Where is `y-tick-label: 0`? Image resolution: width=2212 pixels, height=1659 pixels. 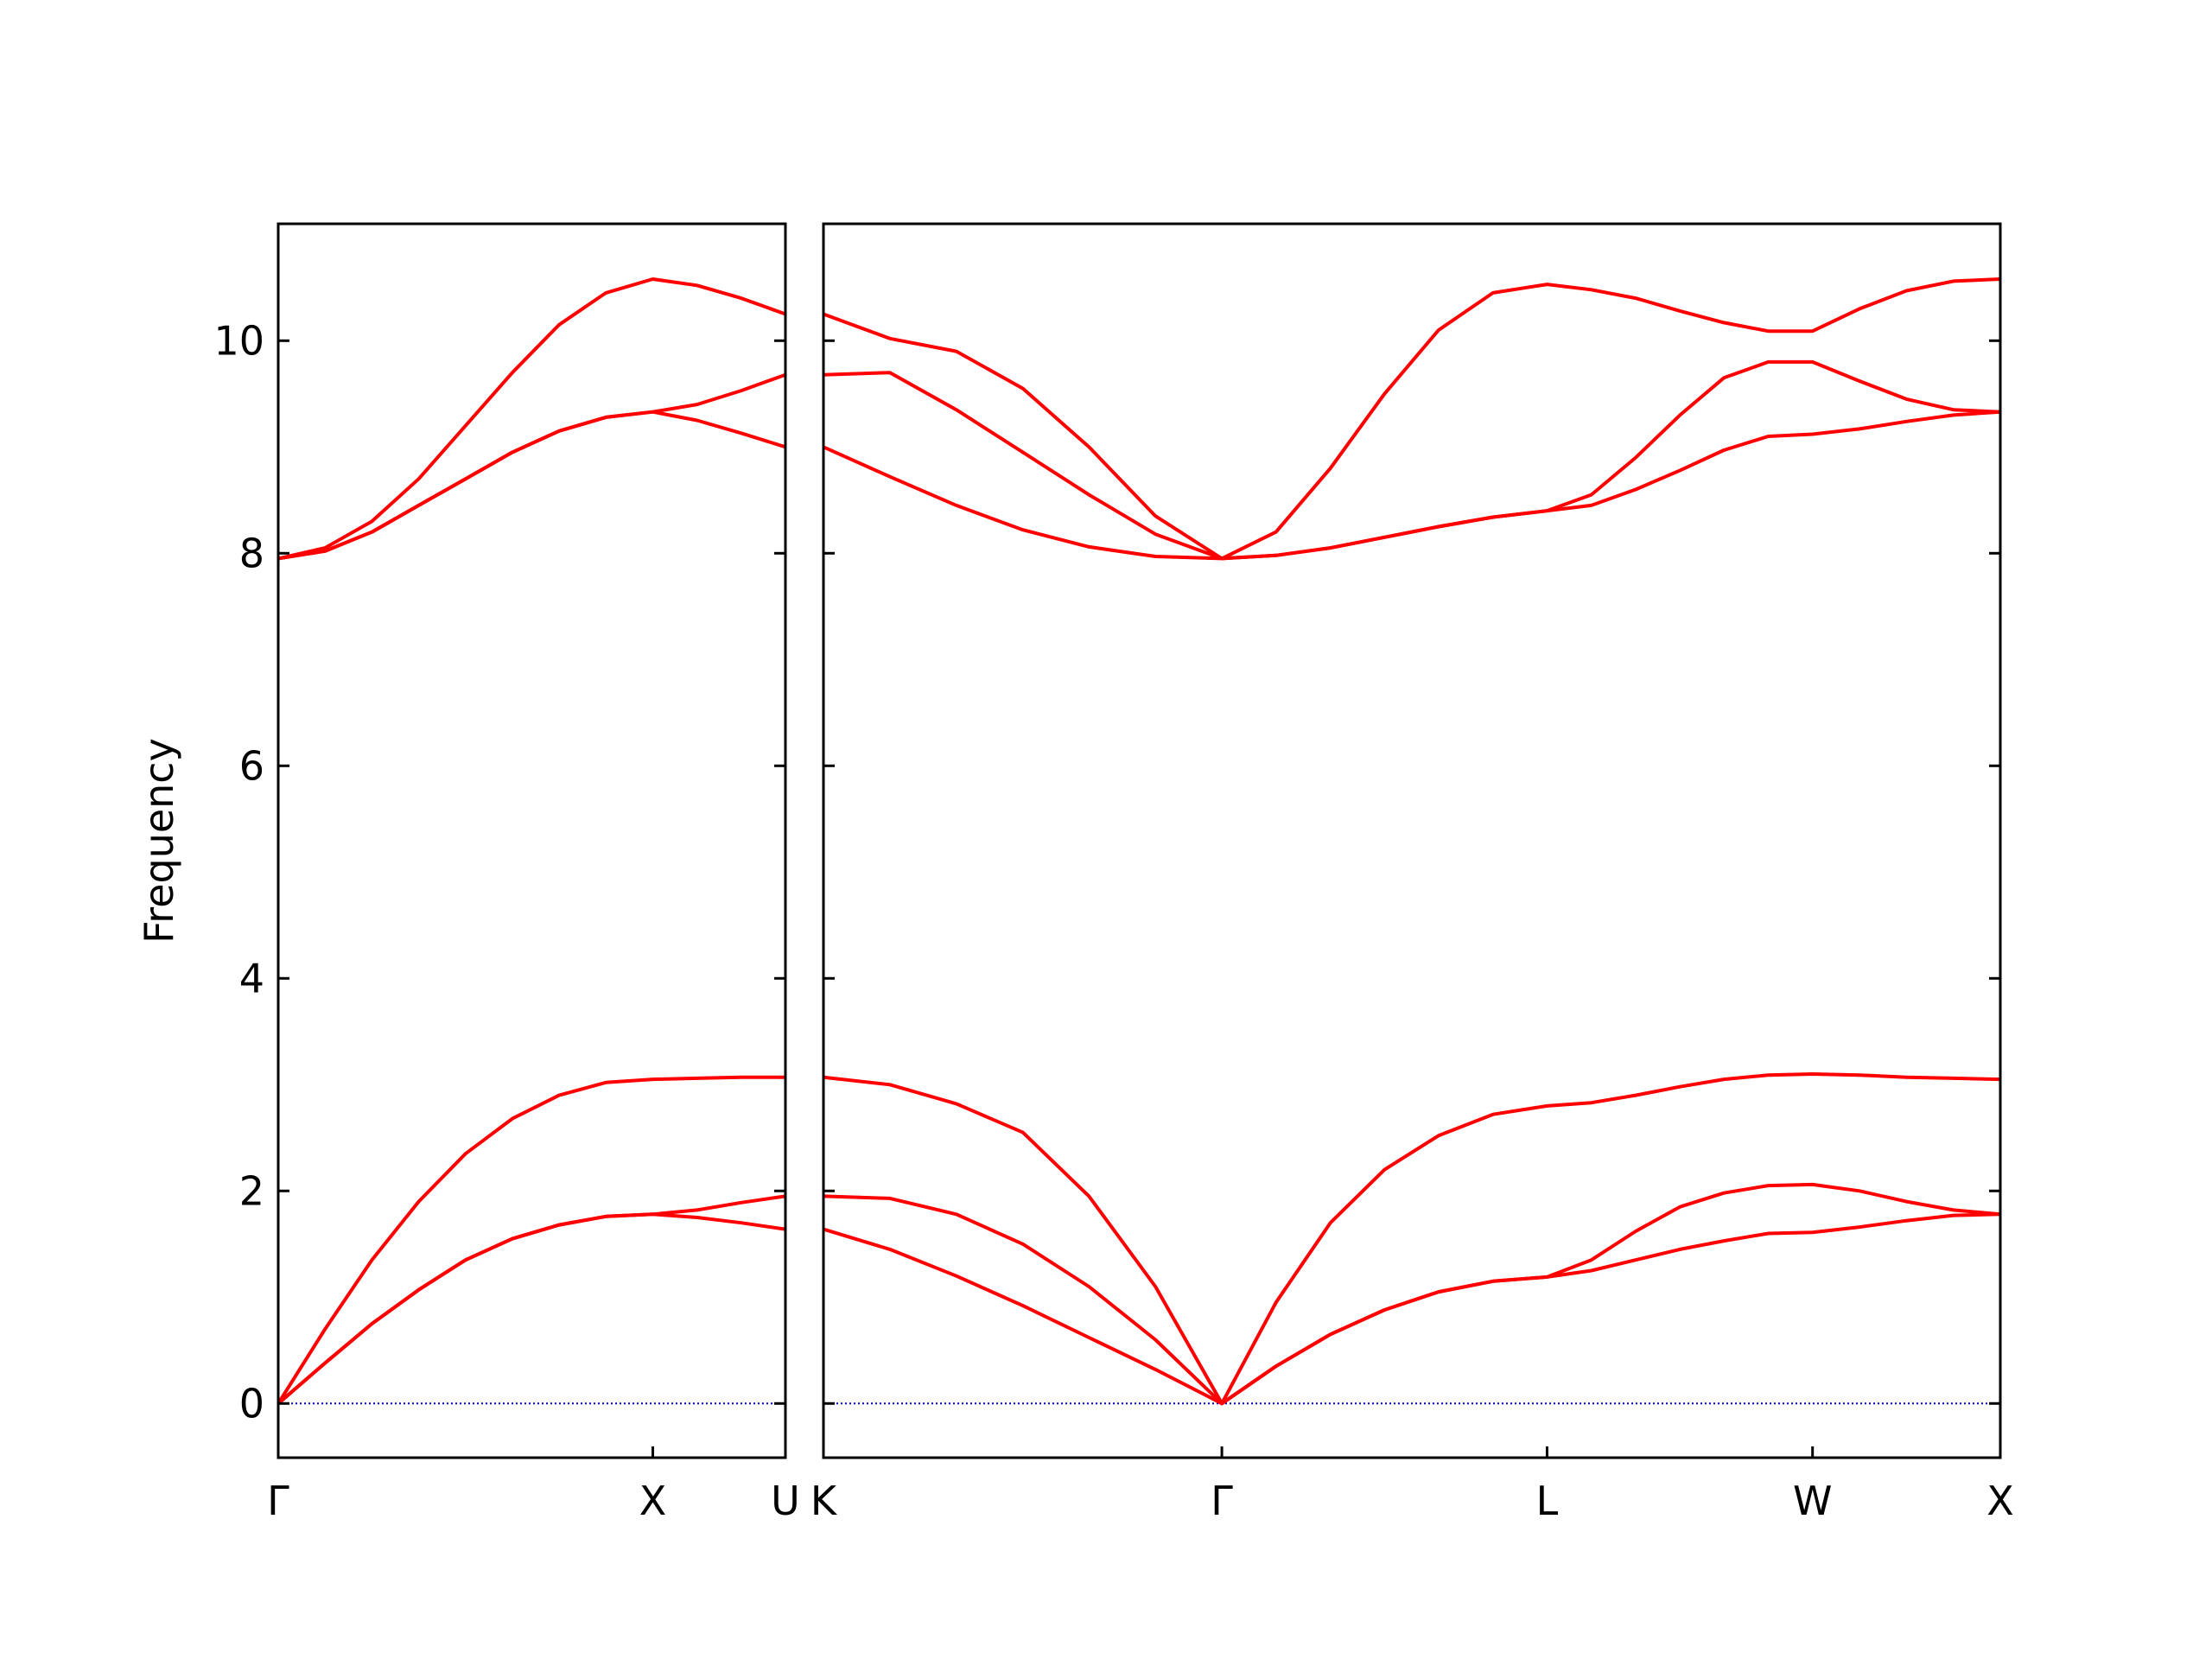 y-tick-label: 0 is located at coordinates (251, 1403).